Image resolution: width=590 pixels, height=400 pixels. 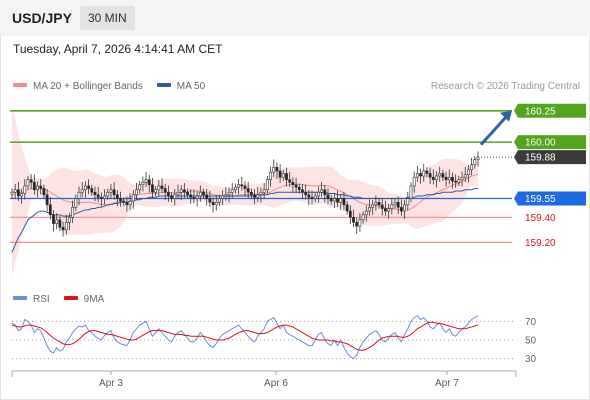 I want to click on tag-last-price: 159.88, so click(x=550, y=157).